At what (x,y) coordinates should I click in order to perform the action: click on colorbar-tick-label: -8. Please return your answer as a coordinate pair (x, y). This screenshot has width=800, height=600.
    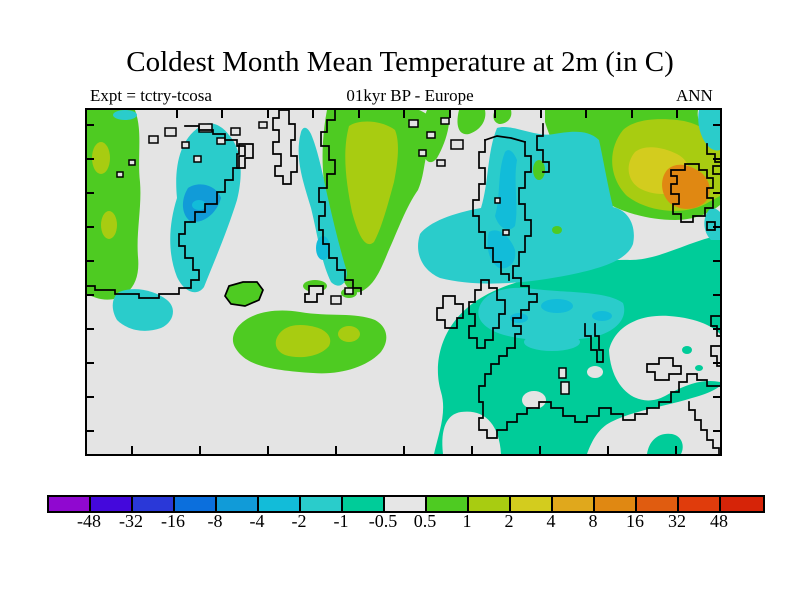
    Looking at the image, I should click on (215, 521).